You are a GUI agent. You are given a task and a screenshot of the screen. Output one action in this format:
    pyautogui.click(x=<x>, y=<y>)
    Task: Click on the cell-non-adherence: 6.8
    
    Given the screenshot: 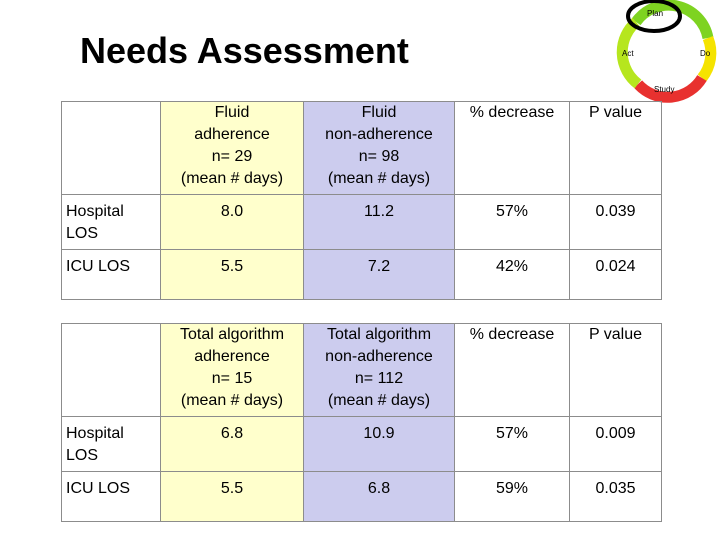 What is the action you would take?
    pyautogui.click(x=379, y=496)
    